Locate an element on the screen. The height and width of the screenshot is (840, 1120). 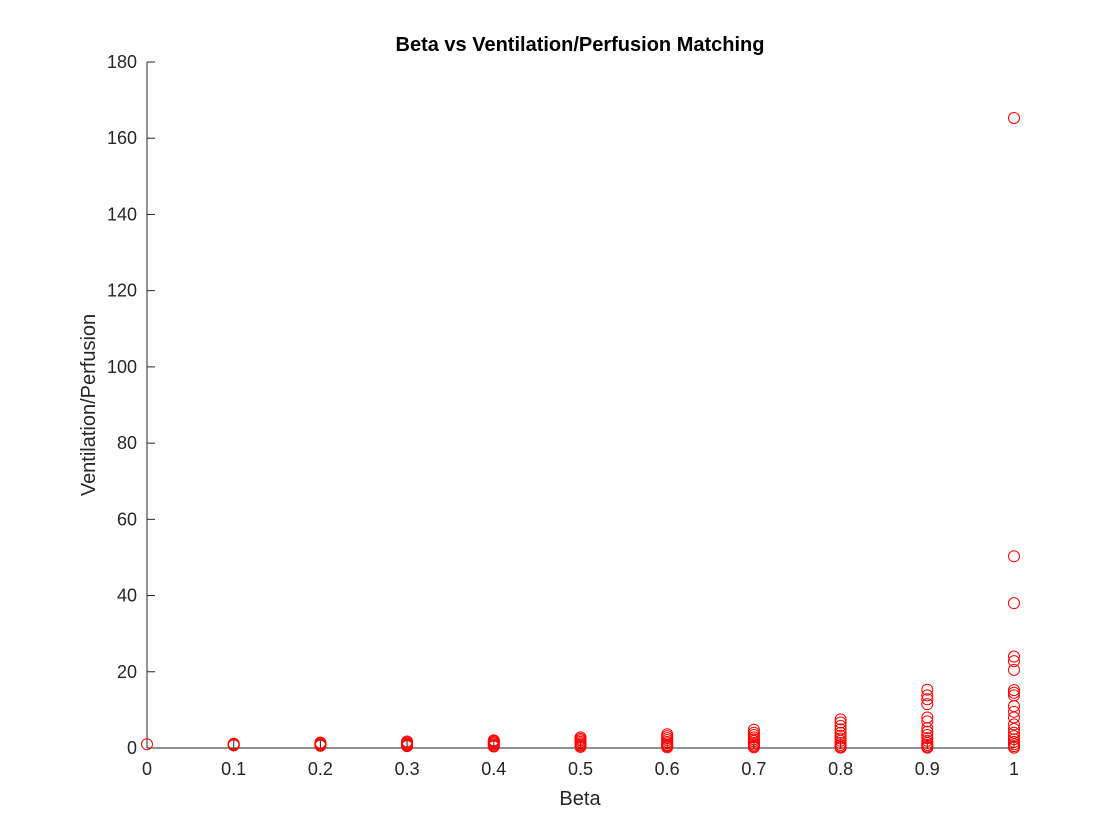
y-tick-label: 0 is located at coordinates (132, 748).